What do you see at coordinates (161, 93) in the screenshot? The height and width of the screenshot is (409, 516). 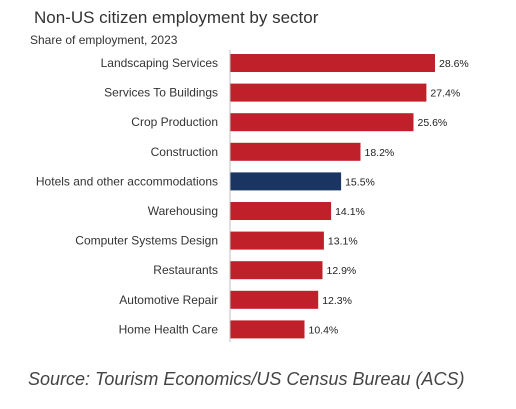 I see `category-label: Services To Buildings` at bounding box center [161, 93].